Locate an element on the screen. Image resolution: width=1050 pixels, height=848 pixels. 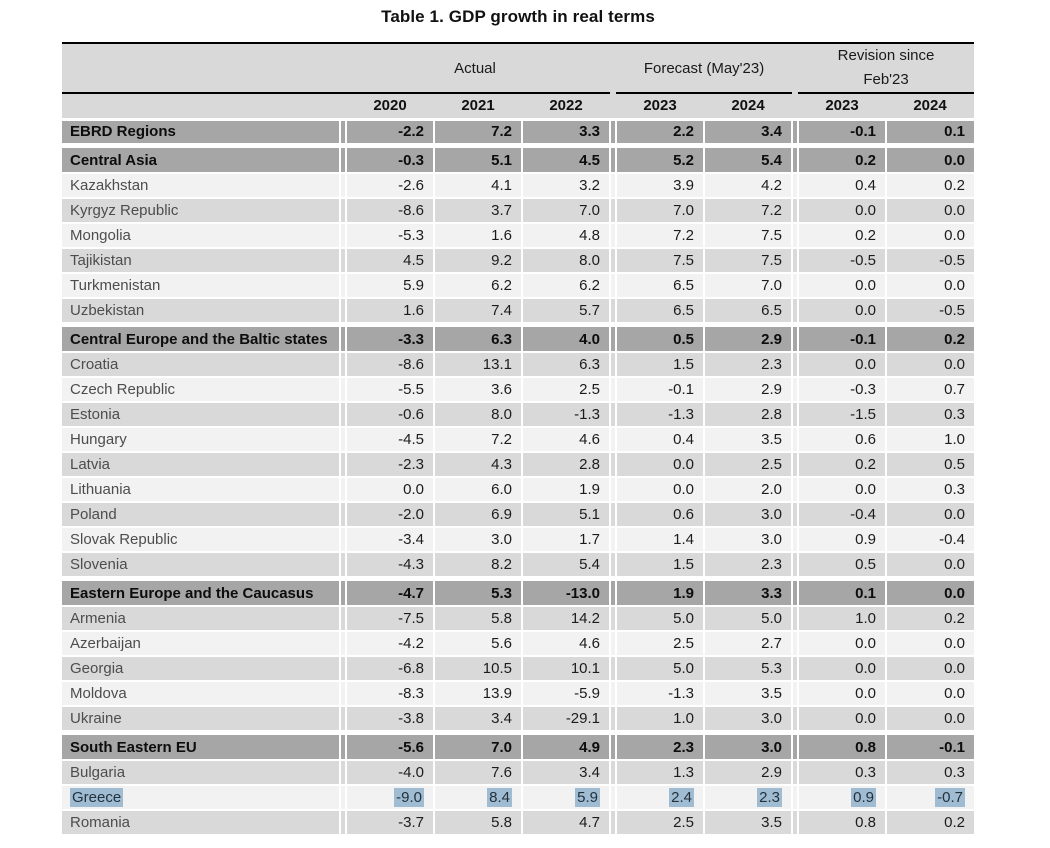
value-cell: 4.9 is located at coordinates (566, 748).